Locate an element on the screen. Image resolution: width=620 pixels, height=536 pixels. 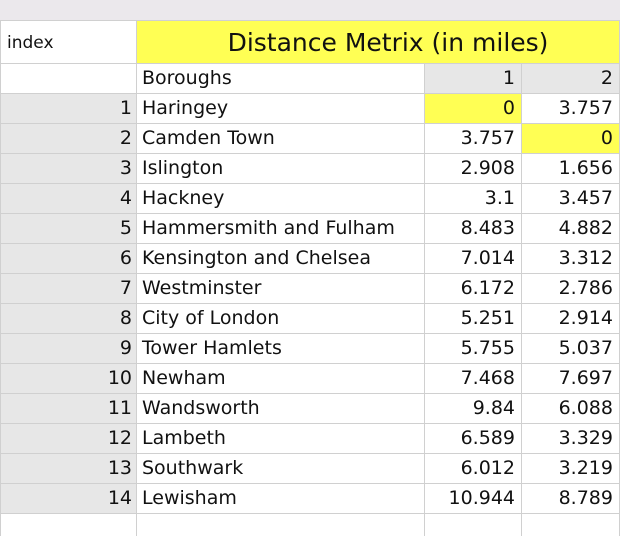
distance-cell-col1: 10.944 is located at coordinates (473, 499).